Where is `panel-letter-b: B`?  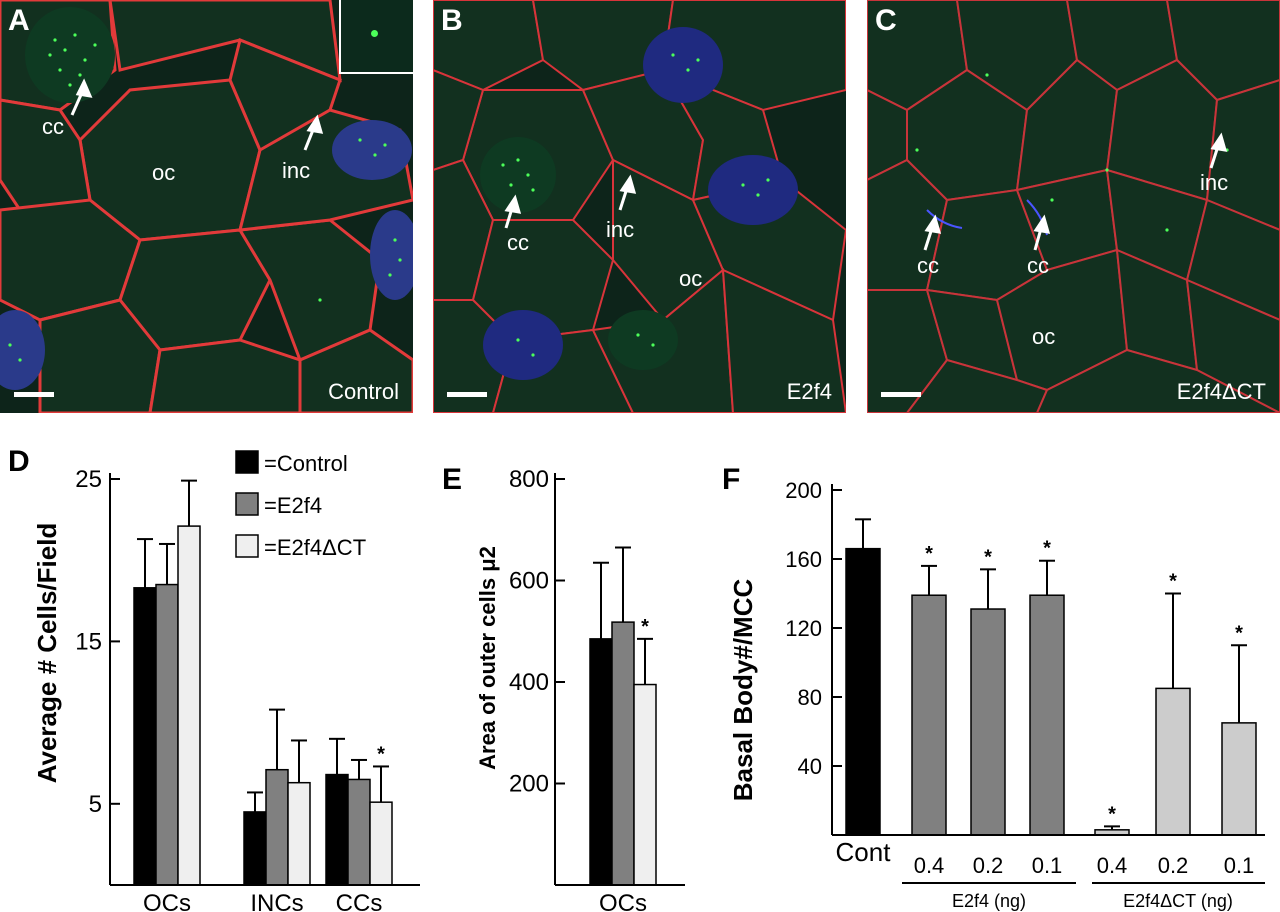
panel-letter-b: B is located at coordinates (452, 20).